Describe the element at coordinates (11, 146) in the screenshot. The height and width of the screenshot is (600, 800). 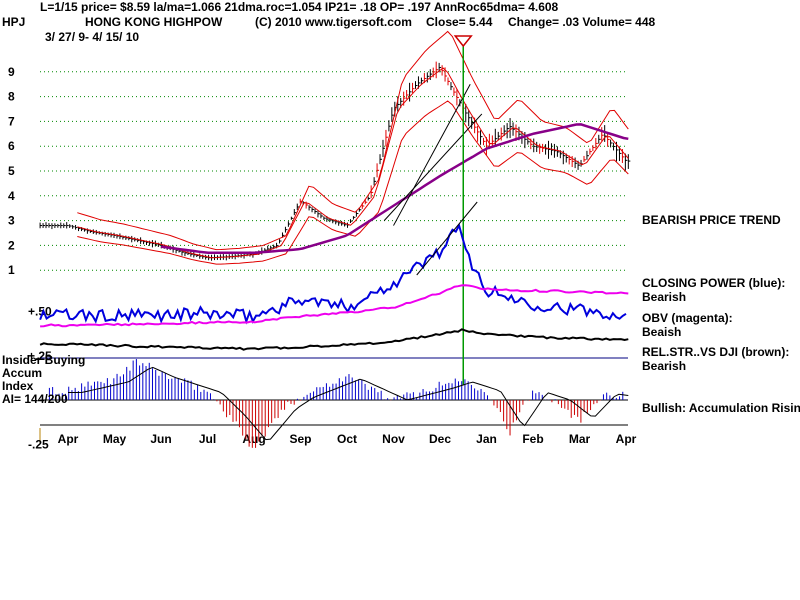
I see `y-tick-6: 6` at that location.